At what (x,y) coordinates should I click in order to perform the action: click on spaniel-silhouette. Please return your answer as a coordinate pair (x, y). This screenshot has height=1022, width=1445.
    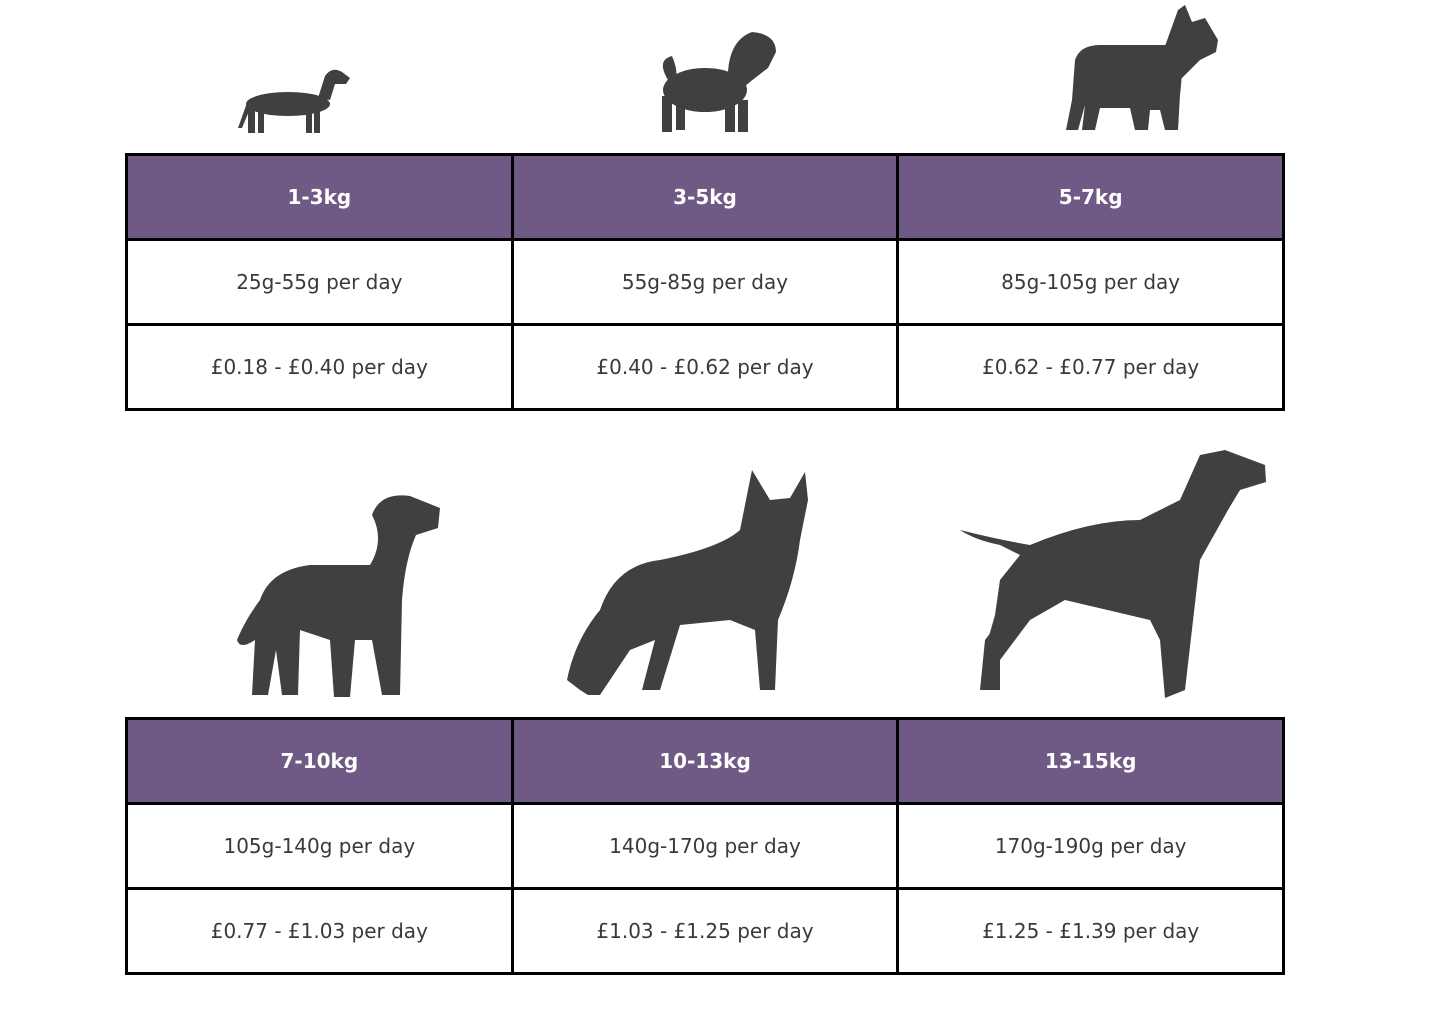
    Looking at the image, I should click on (338, 596).